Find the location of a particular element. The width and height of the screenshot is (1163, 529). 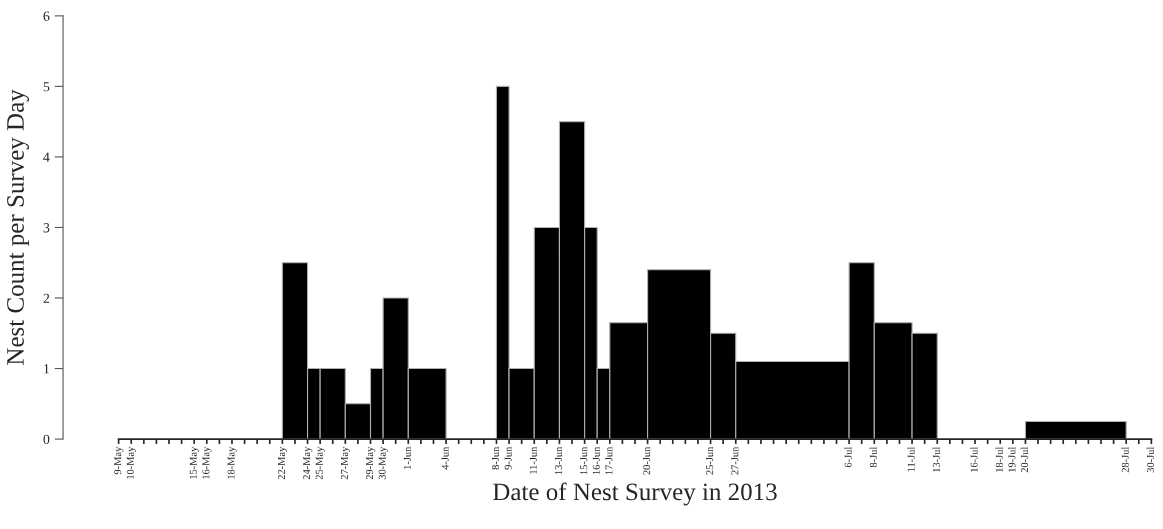

x-tick-label: 20-Jul is located at coordinates (1024, 459).